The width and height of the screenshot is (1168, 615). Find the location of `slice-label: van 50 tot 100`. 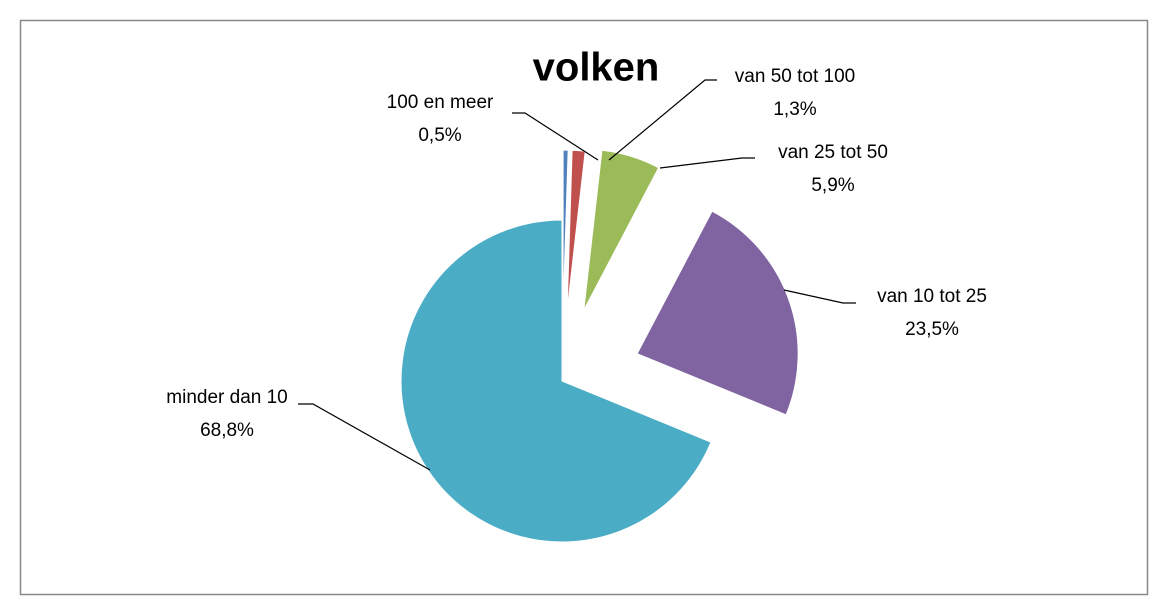

slice-label: van 50 tot 100 is located at coordinates (795, 76).